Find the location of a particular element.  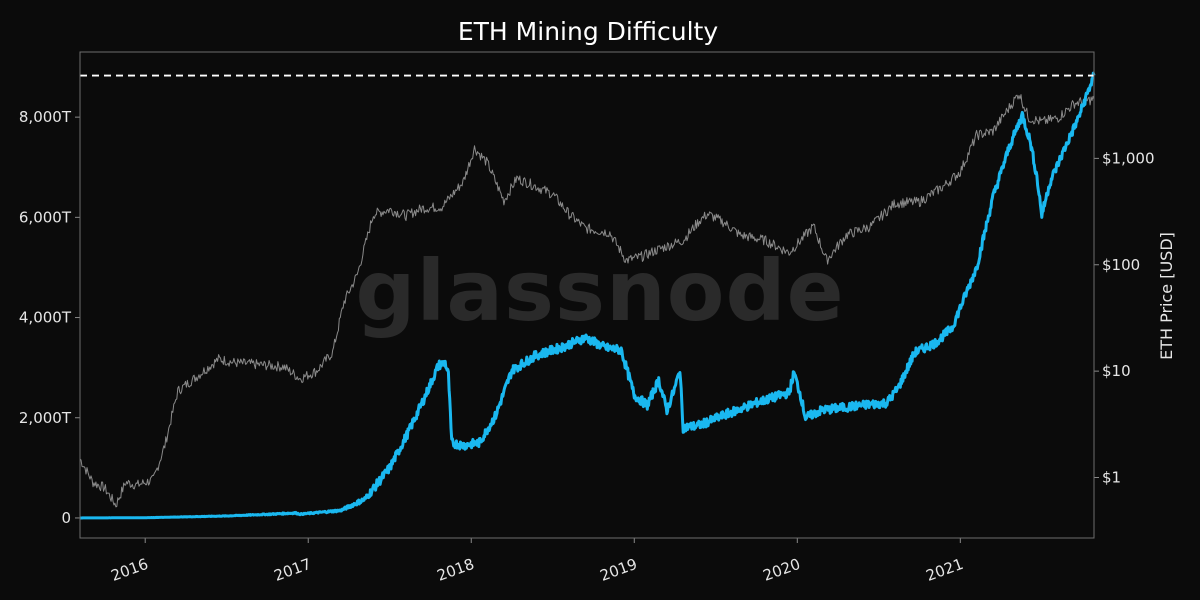

y-left-tick-label: 4,000T is located at coordinates (45, 318).